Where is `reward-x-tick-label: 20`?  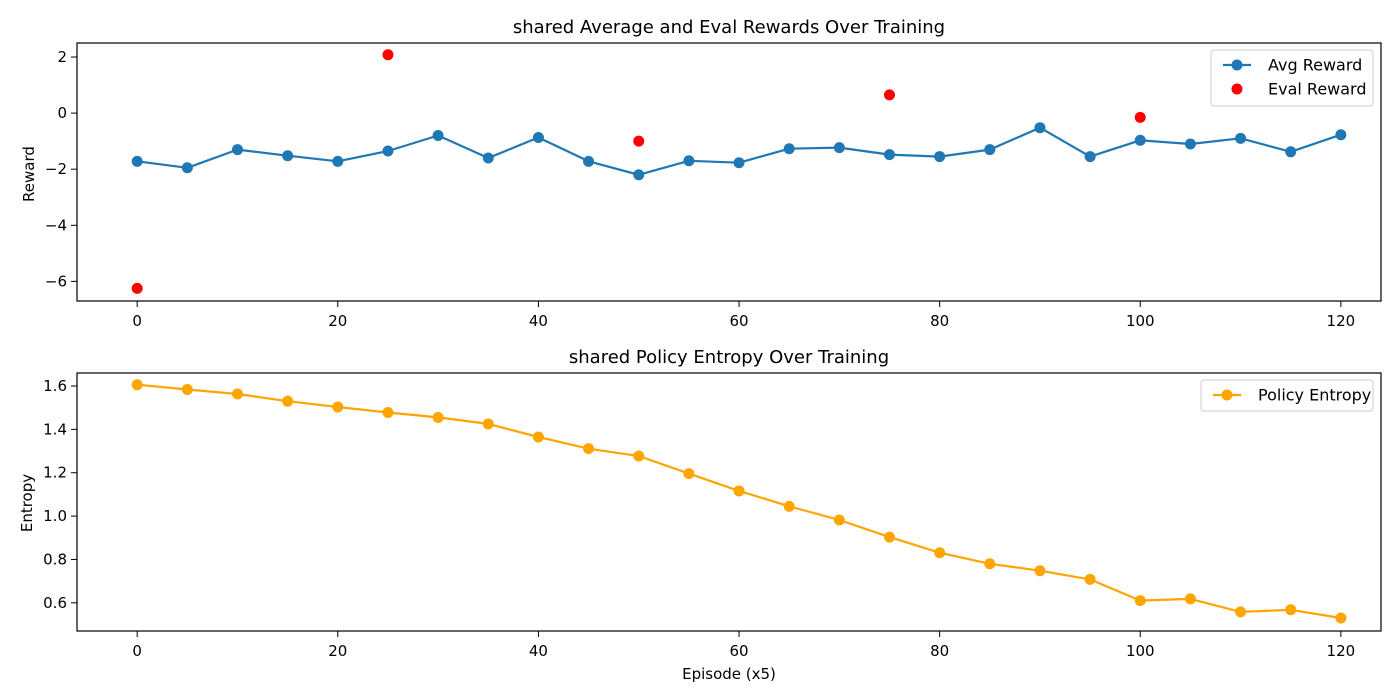
reward-x-tick-label: 20 is located at coordinates (337, 321).